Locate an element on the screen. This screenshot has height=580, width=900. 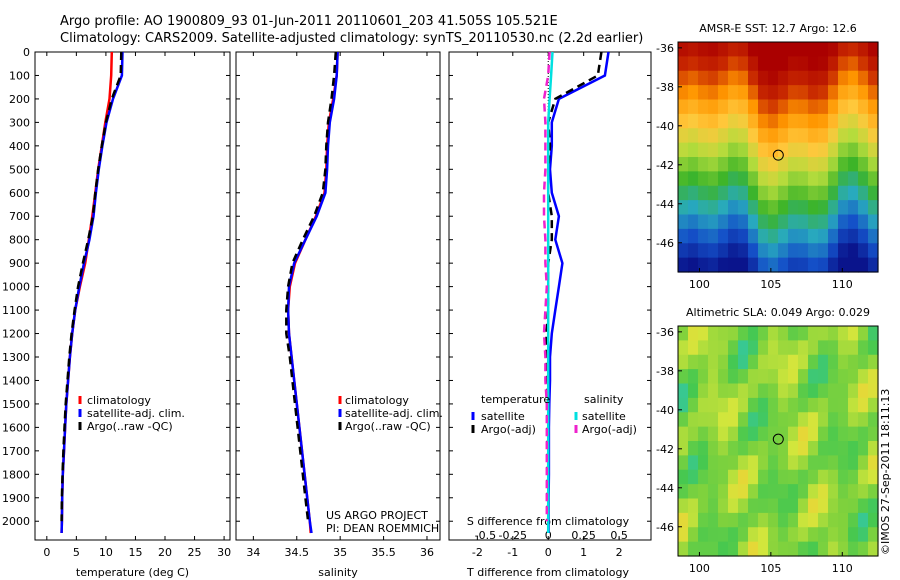
sst_map-xtick-label: 100 is located at coordinates (699, 284).